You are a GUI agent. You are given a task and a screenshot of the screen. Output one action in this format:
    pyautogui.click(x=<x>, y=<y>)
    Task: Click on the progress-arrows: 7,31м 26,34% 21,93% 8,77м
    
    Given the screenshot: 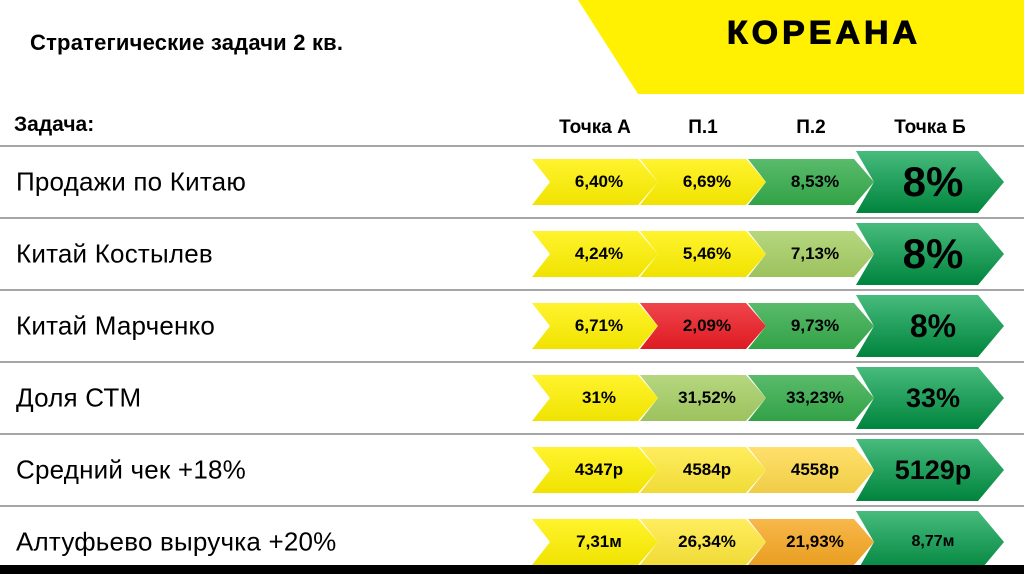 What is the action you would take?
    pyautogui.click(x=768, y=542)
    